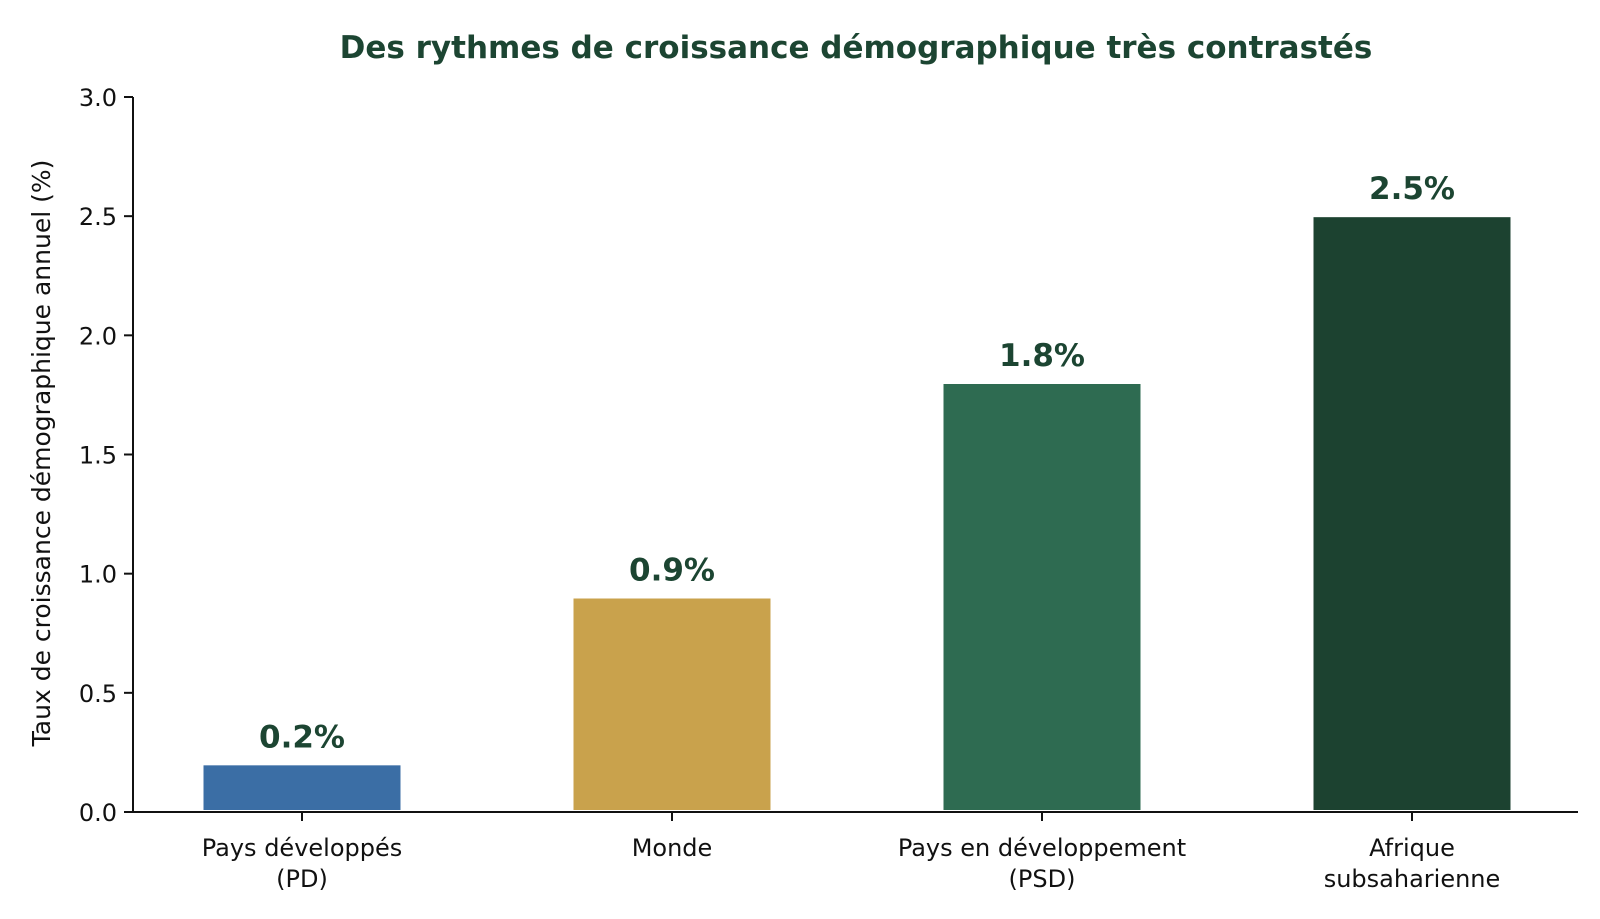 The height and width of the screenshot is (919, 1600). Describe the element at coordinates (672, 571) in the screenshot. I see `bar-value-label: 0.9%` at that location.